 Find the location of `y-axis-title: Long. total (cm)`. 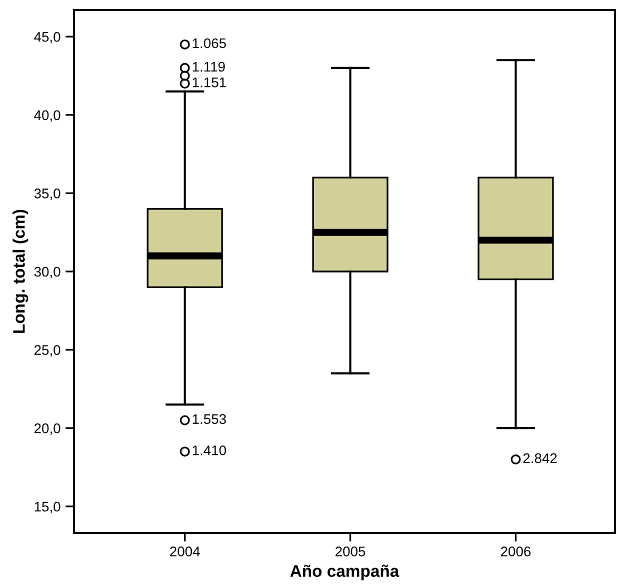

y-axis-title: Long. total (cm) is located at coordinates (20, 271).